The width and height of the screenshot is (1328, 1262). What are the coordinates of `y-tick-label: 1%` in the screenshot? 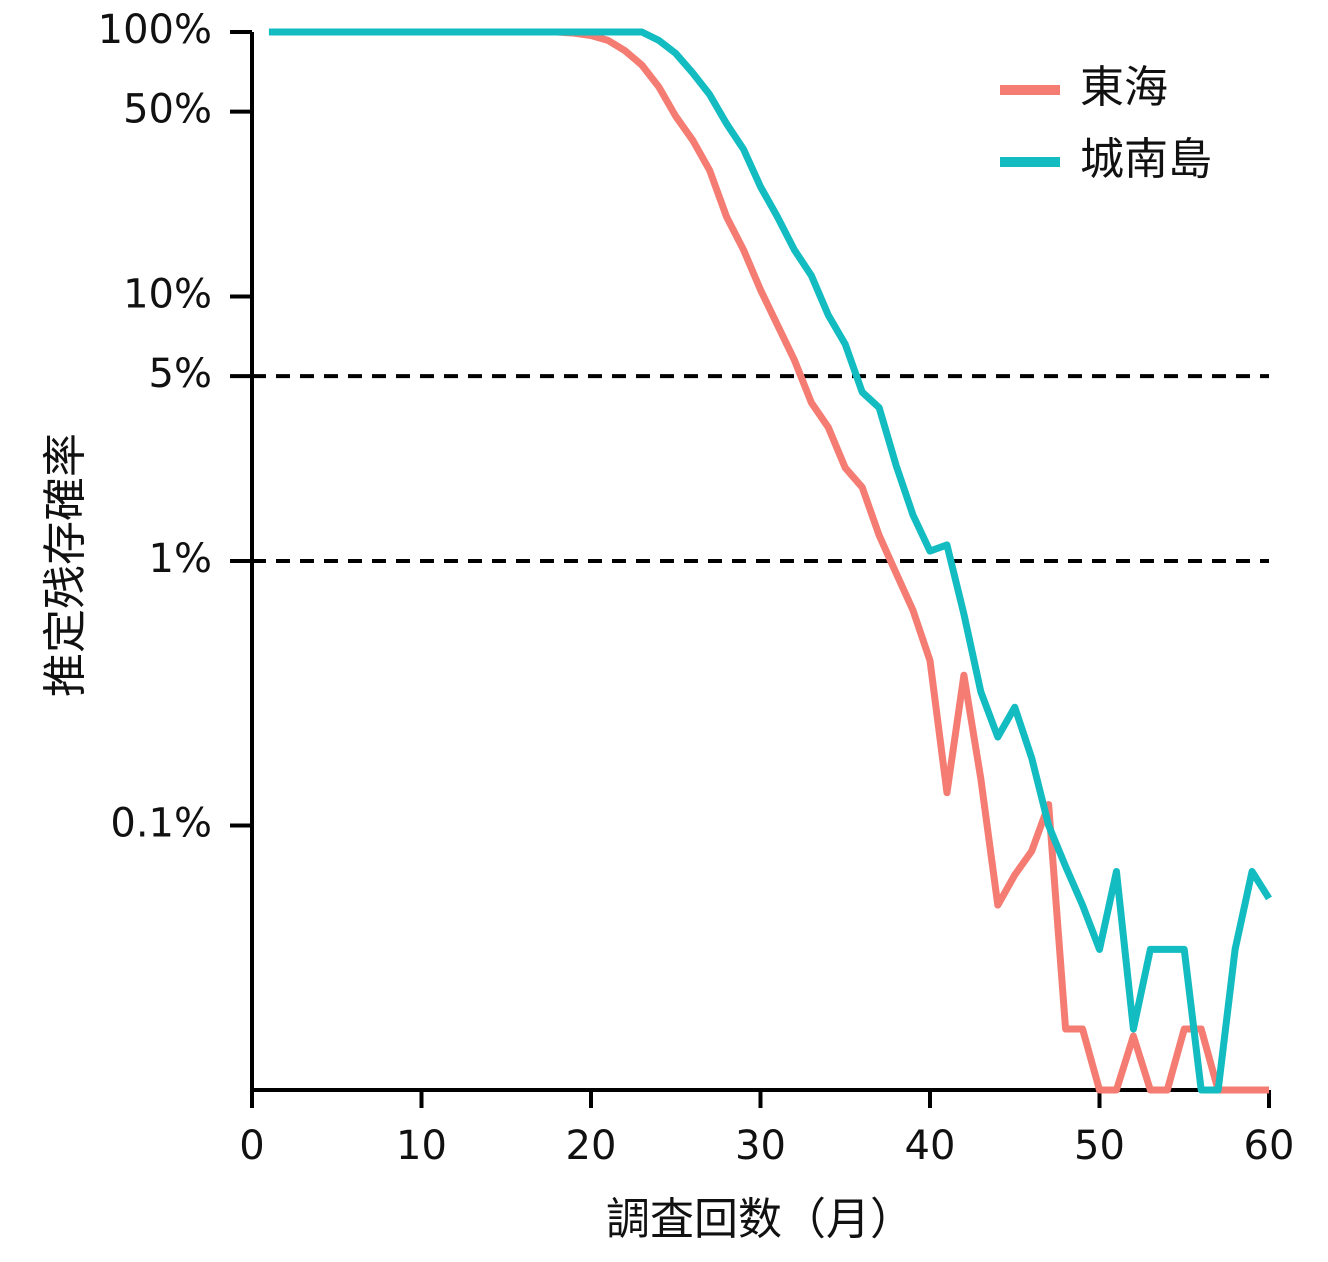 It's located at (180, 559).